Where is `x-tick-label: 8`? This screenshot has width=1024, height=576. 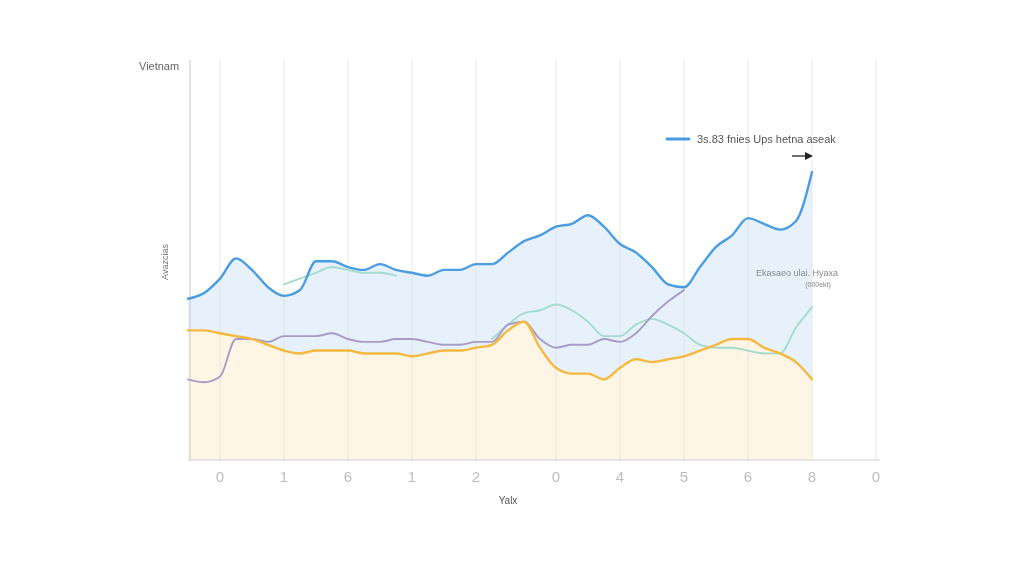 x-tick-label: 8 is located at coordinates (812, 476).